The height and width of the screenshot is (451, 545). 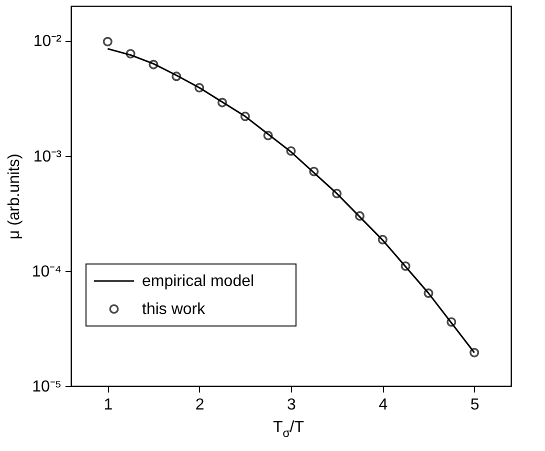 What do you see at coordinates (383, 405) in the screenshot?
I see `x-tick-label: 4` at bounding box center [383, 405].